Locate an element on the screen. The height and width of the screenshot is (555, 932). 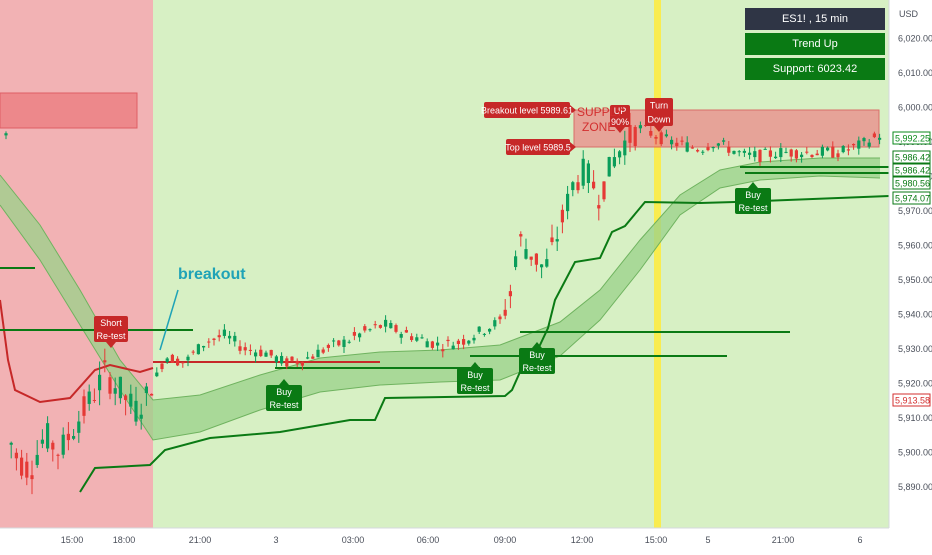
buy-retest-label-3-bg is located at coordinates (537, 361).